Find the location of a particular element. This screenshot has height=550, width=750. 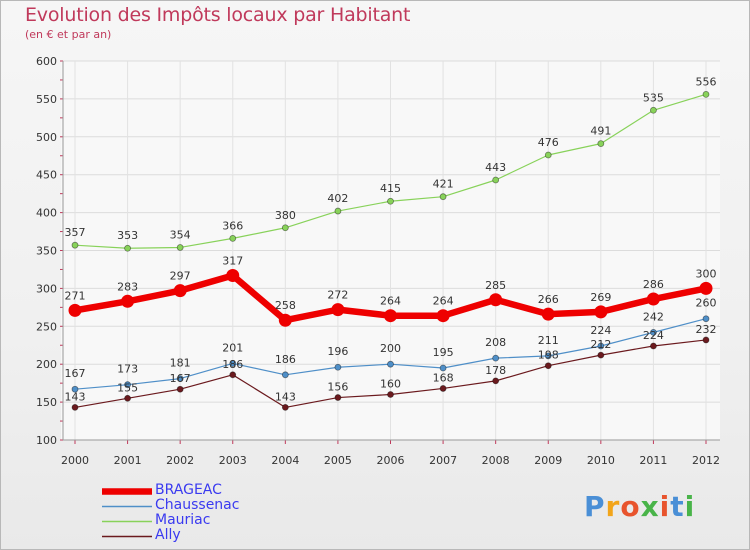

chart-subtitle: (en € et par an) is located at coordinates (68, 34).